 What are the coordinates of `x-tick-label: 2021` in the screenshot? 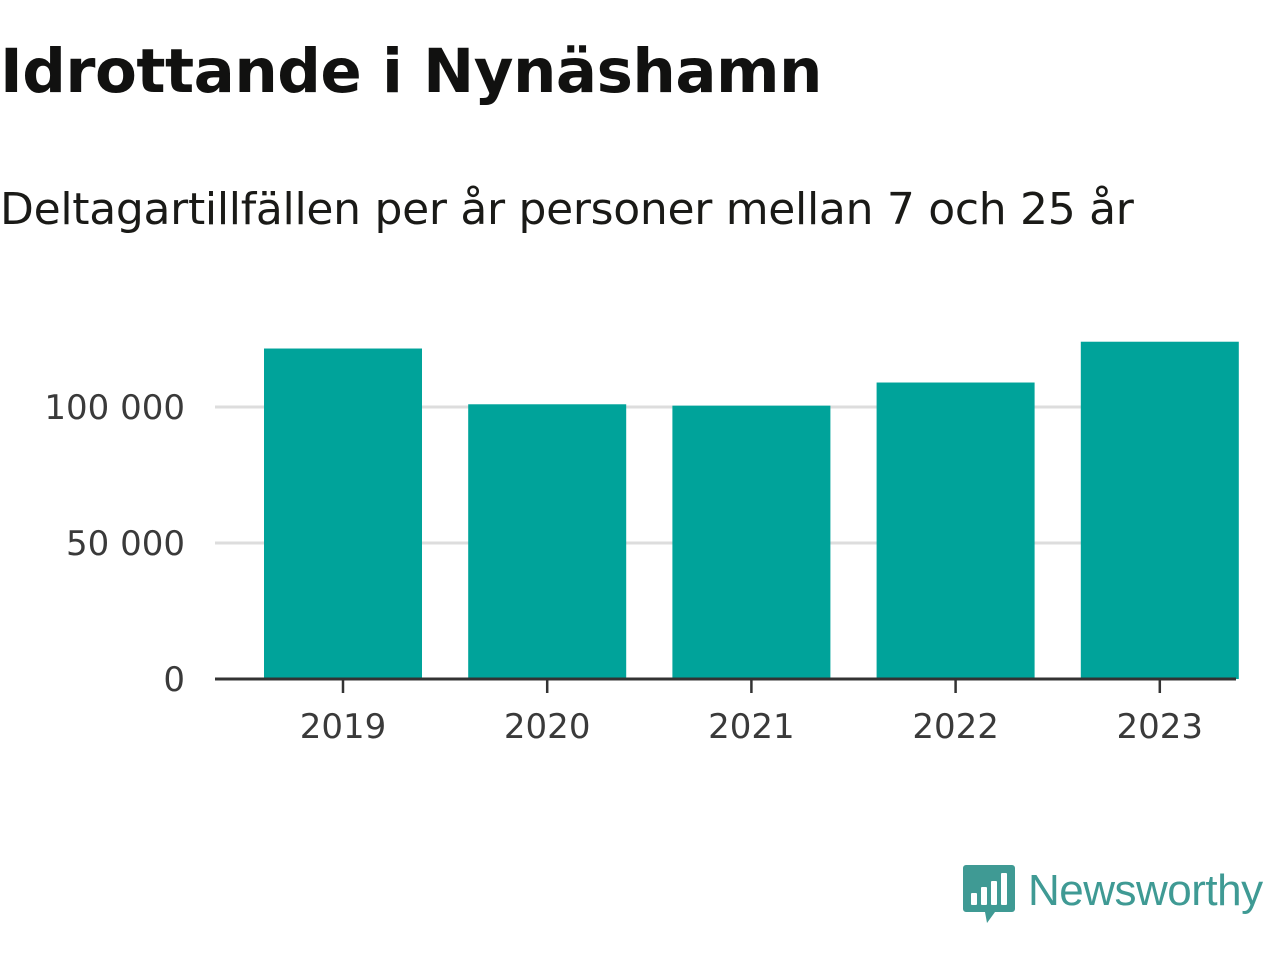 It's located at (751, 727).